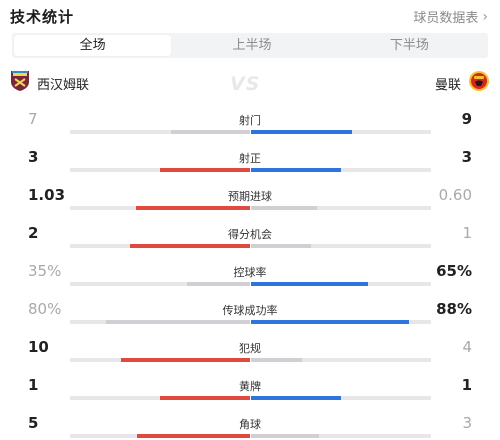 The image size is (500, 440). Describe the element at coordinates (245, 84) in the screenshot. I see `vs-mark: VS` at that location.